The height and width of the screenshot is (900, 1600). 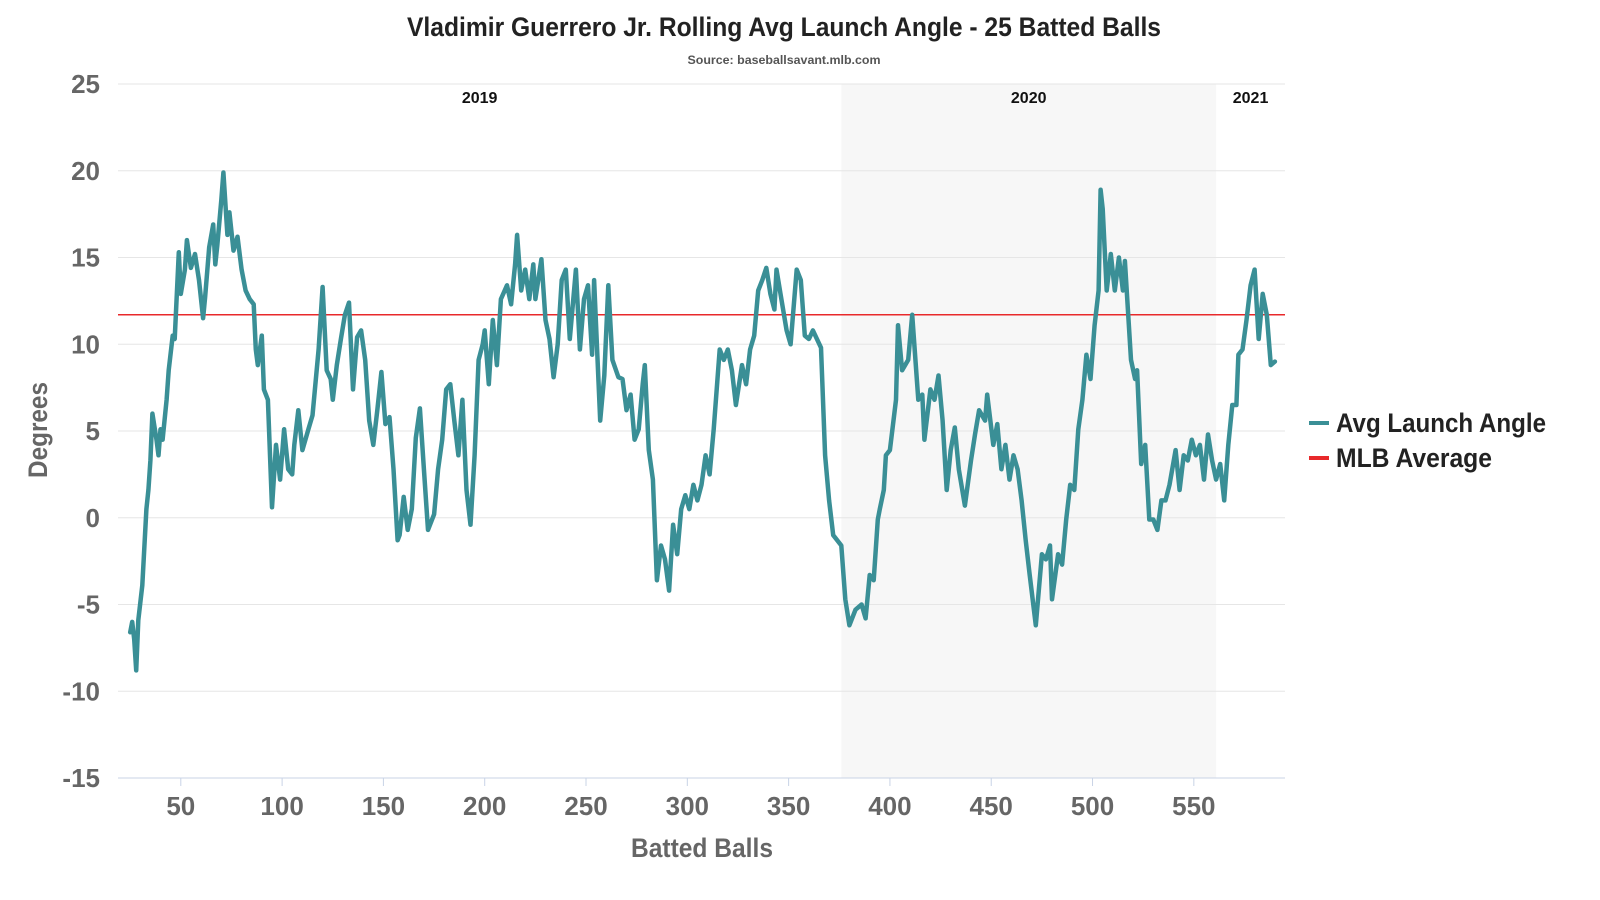 I want to click on x-axis-ticks: 50 100 150 200 250 300 350 400 450 500 550, so click(x=691, y=799).